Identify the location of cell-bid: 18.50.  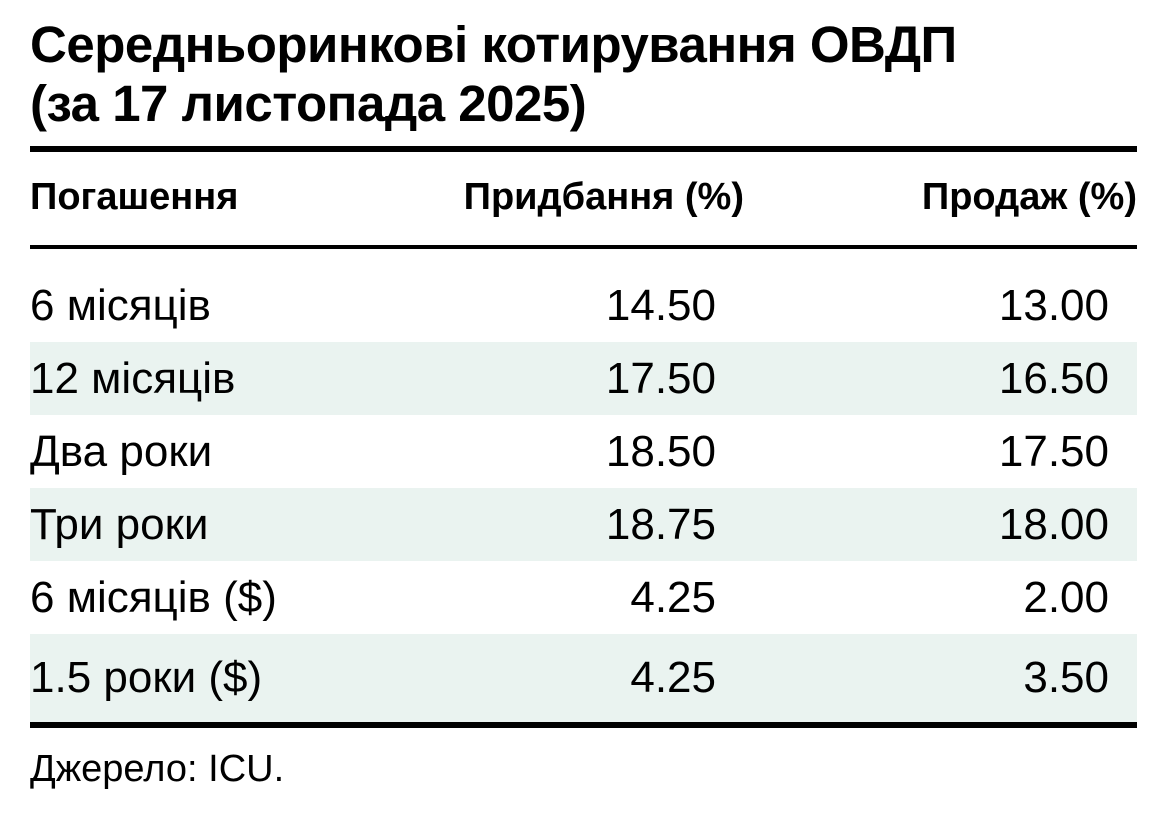
(660, 451).